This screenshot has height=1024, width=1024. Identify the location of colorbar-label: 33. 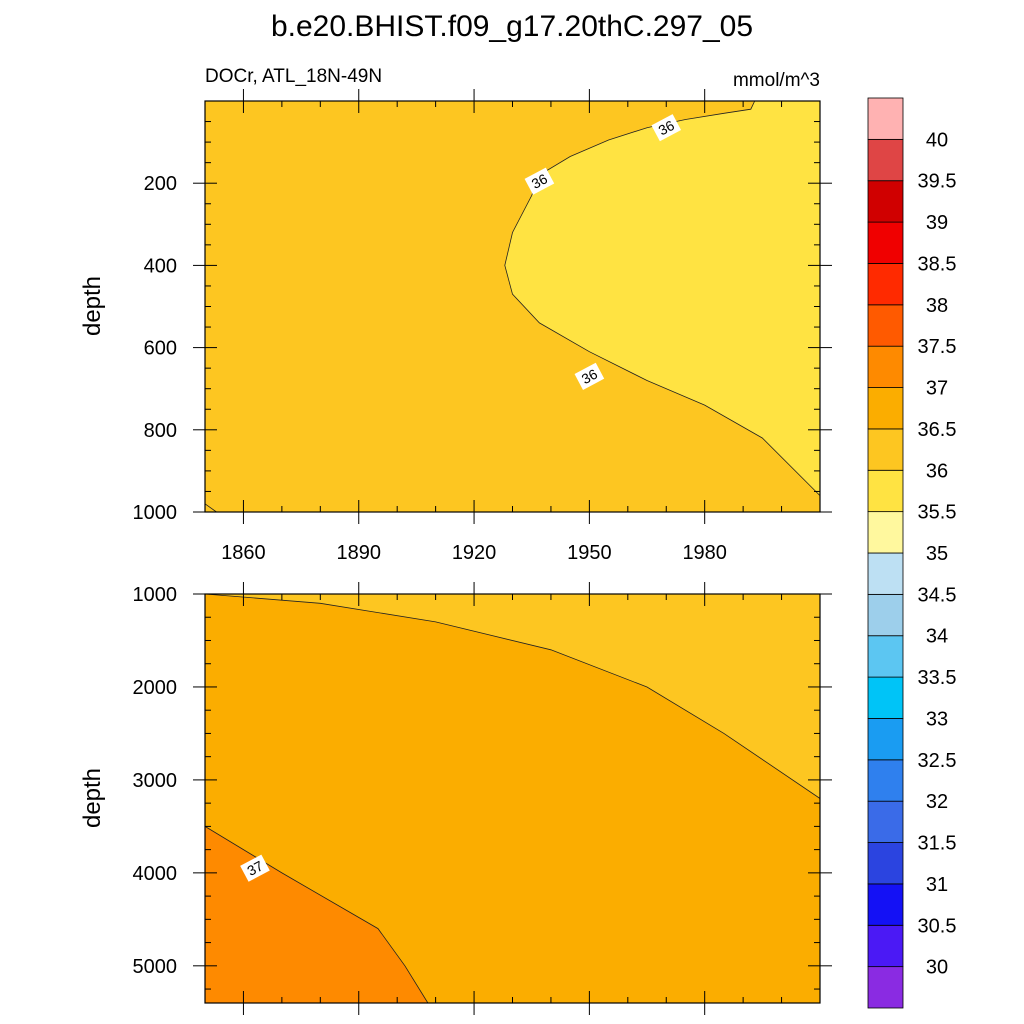
(937, 719).